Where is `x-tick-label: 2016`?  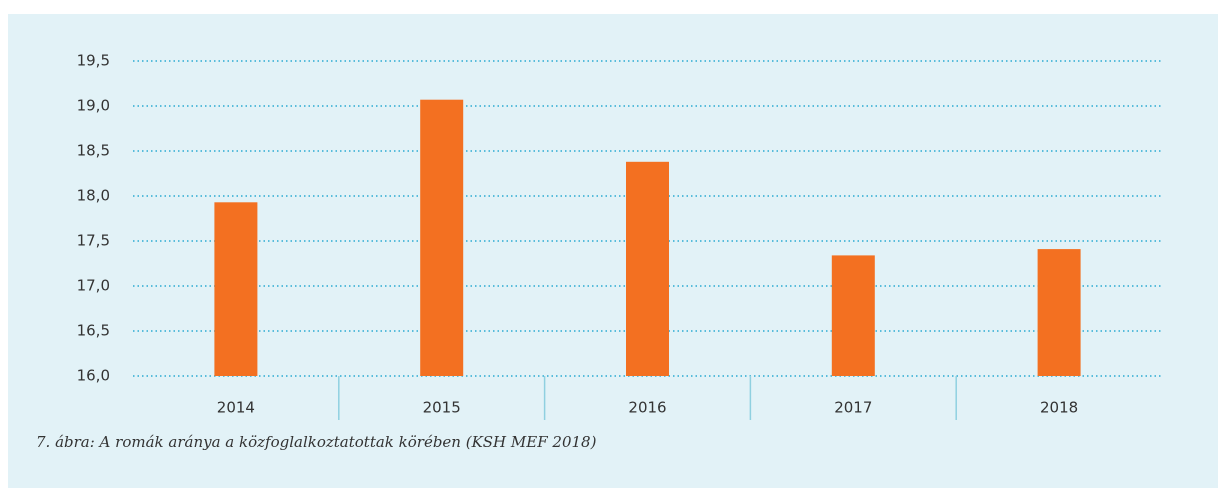 x-tick-label: 2016 is located at coordinates (647, 408).